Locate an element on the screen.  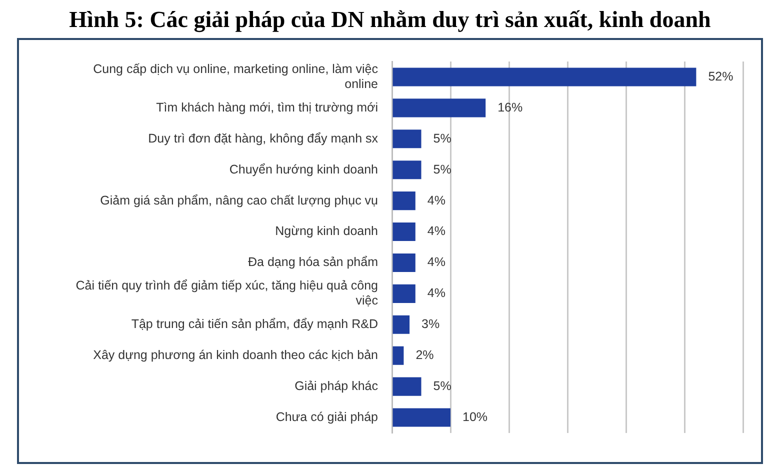
y-tick-label: Giải pháp khác is located at coordinates (336, 386).